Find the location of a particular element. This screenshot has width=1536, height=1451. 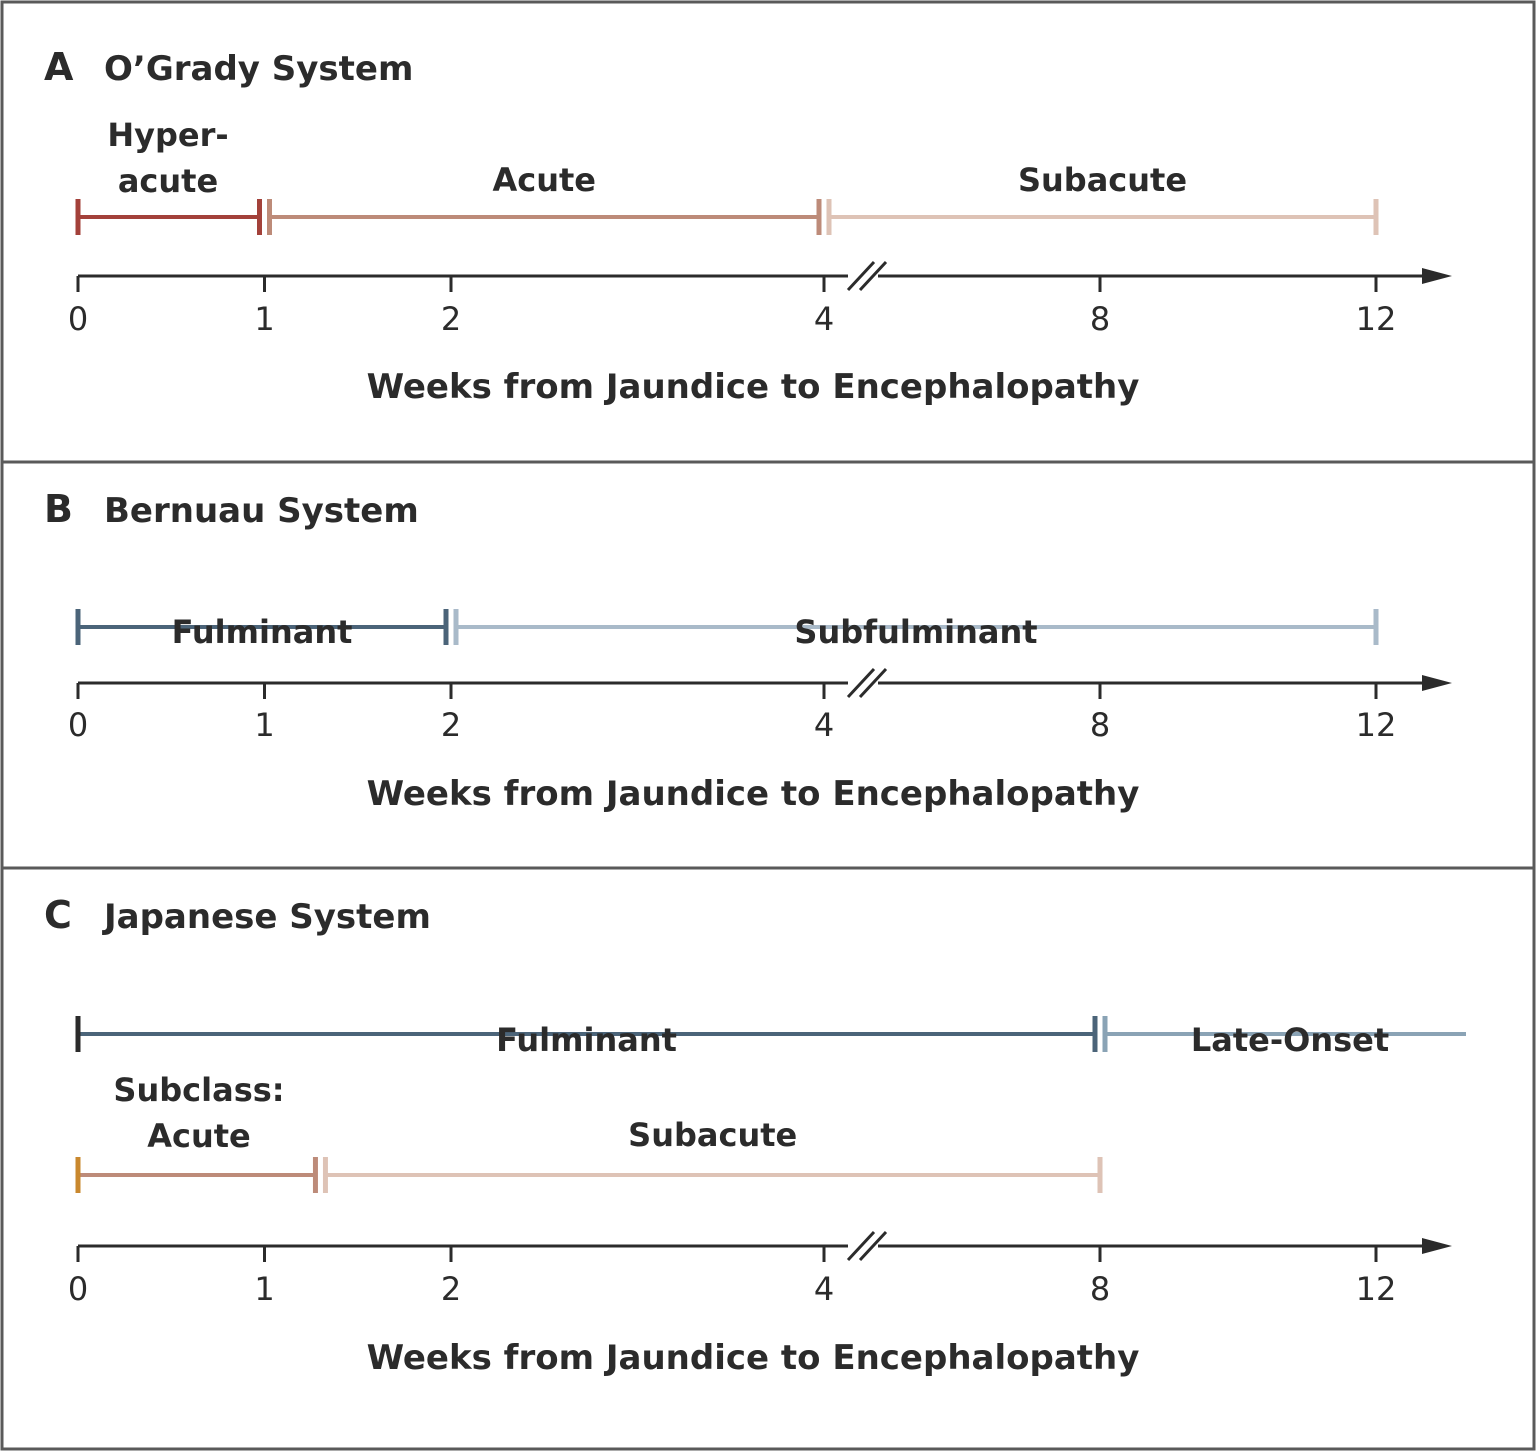

segment-label: Late-Onset is located at coordinates (1290, 1040).